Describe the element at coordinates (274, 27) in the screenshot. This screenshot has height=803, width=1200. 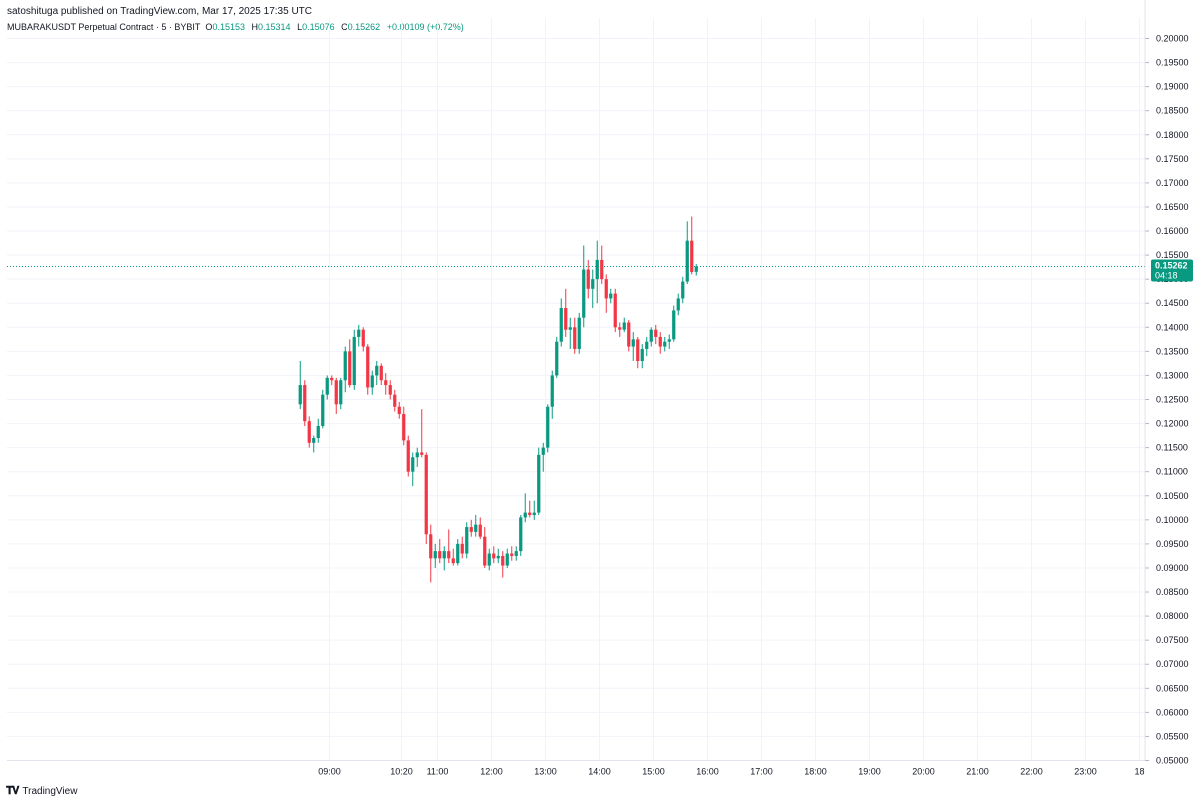
I see `high-value: 0.15314` at that location.